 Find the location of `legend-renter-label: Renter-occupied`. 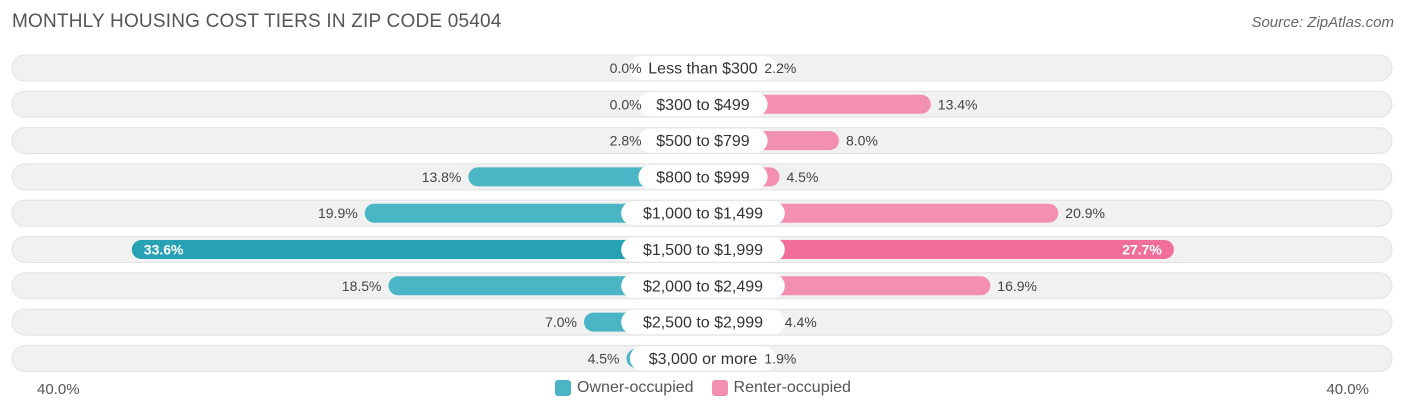

legend-renter-label: Renter-occupied is located at coordinates (792, 387).